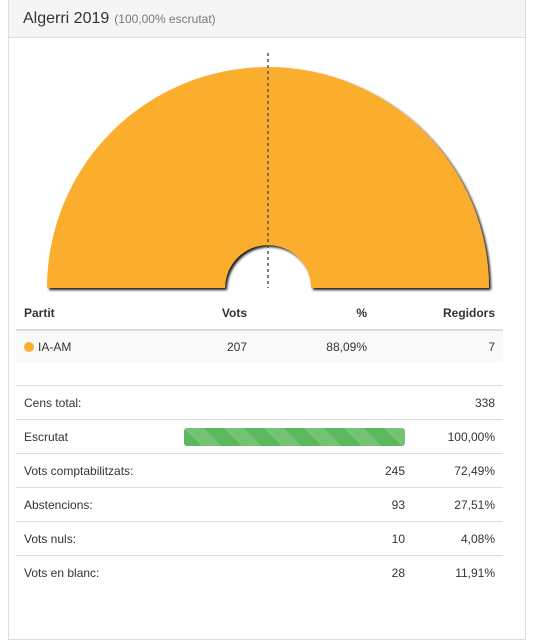  I want to click on counted-progress-bar, so click(294, 436).